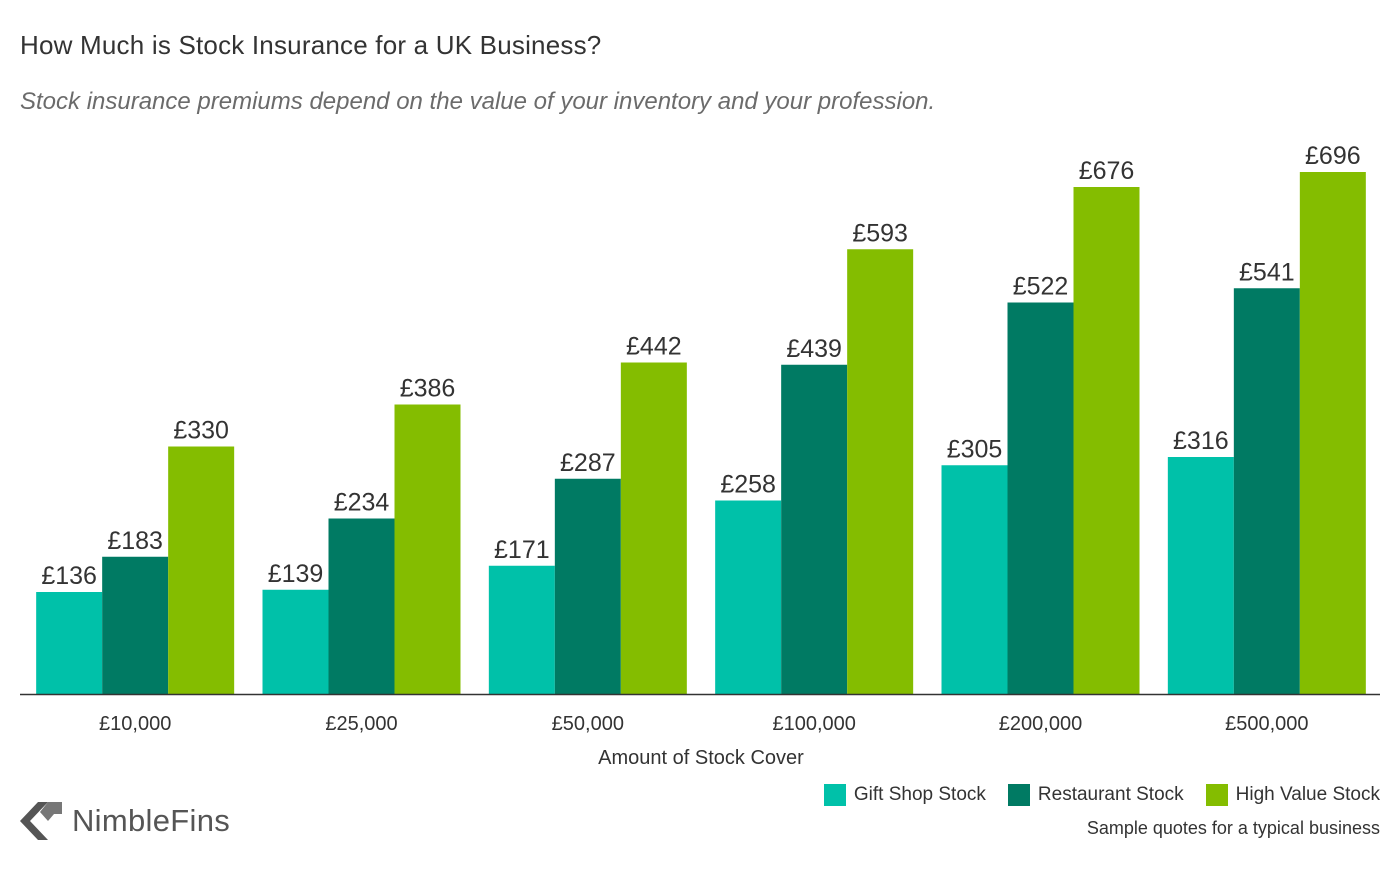 Image resolution: width=1400 pixels, height=870 pixels. What do you see at coordinates (69, 576) in the screenshot?
I see `data-label: £136` at bounding box center [69, 576].